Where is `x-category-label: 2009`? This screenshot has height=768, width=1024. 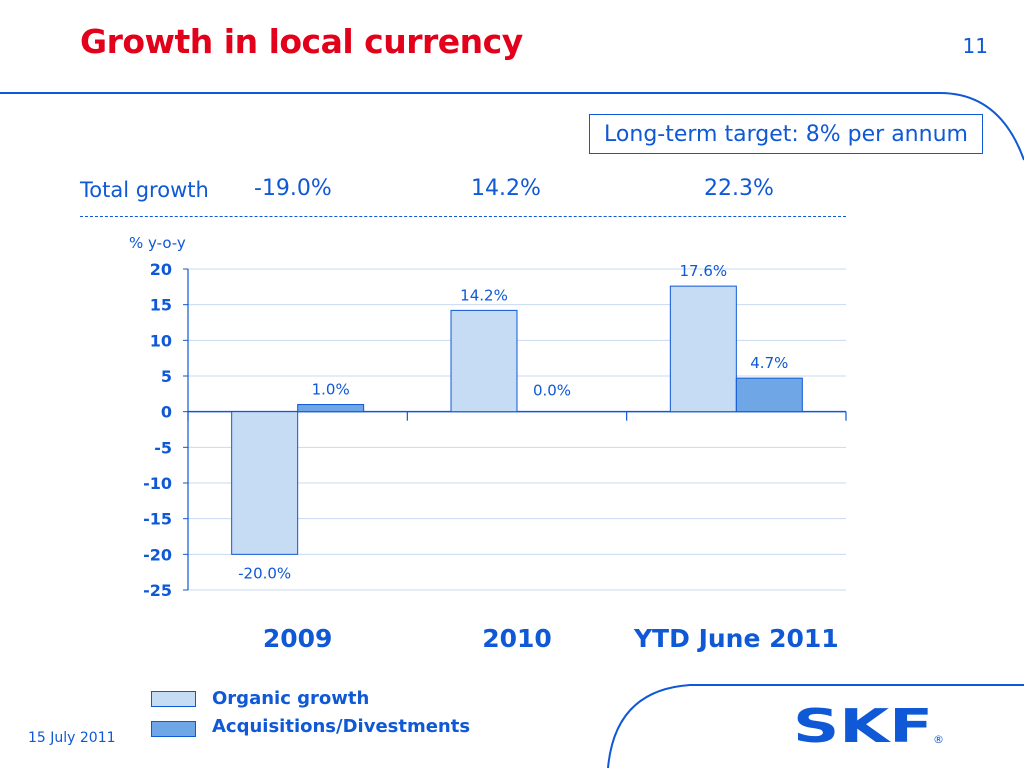 x-category-label: 2009 is located at coordinates (298, 638).